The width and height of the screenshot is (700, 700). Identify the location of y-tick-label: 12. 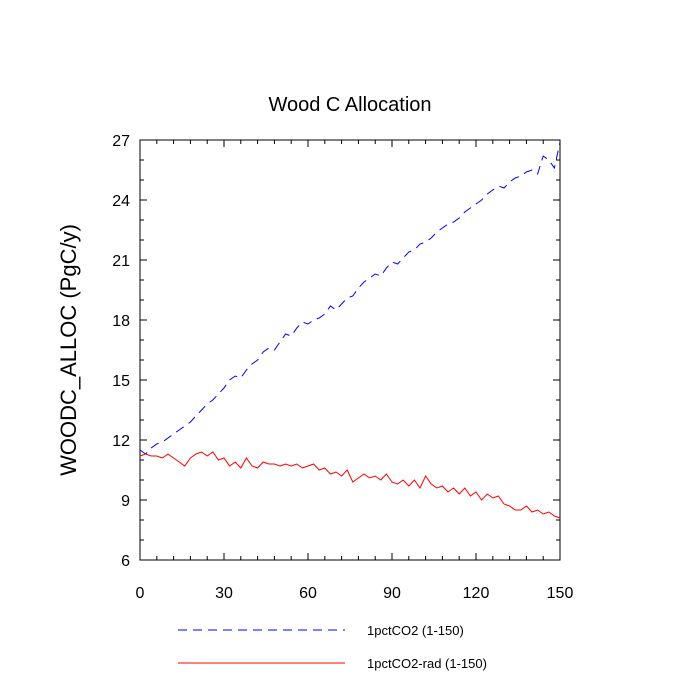
(121, 441).